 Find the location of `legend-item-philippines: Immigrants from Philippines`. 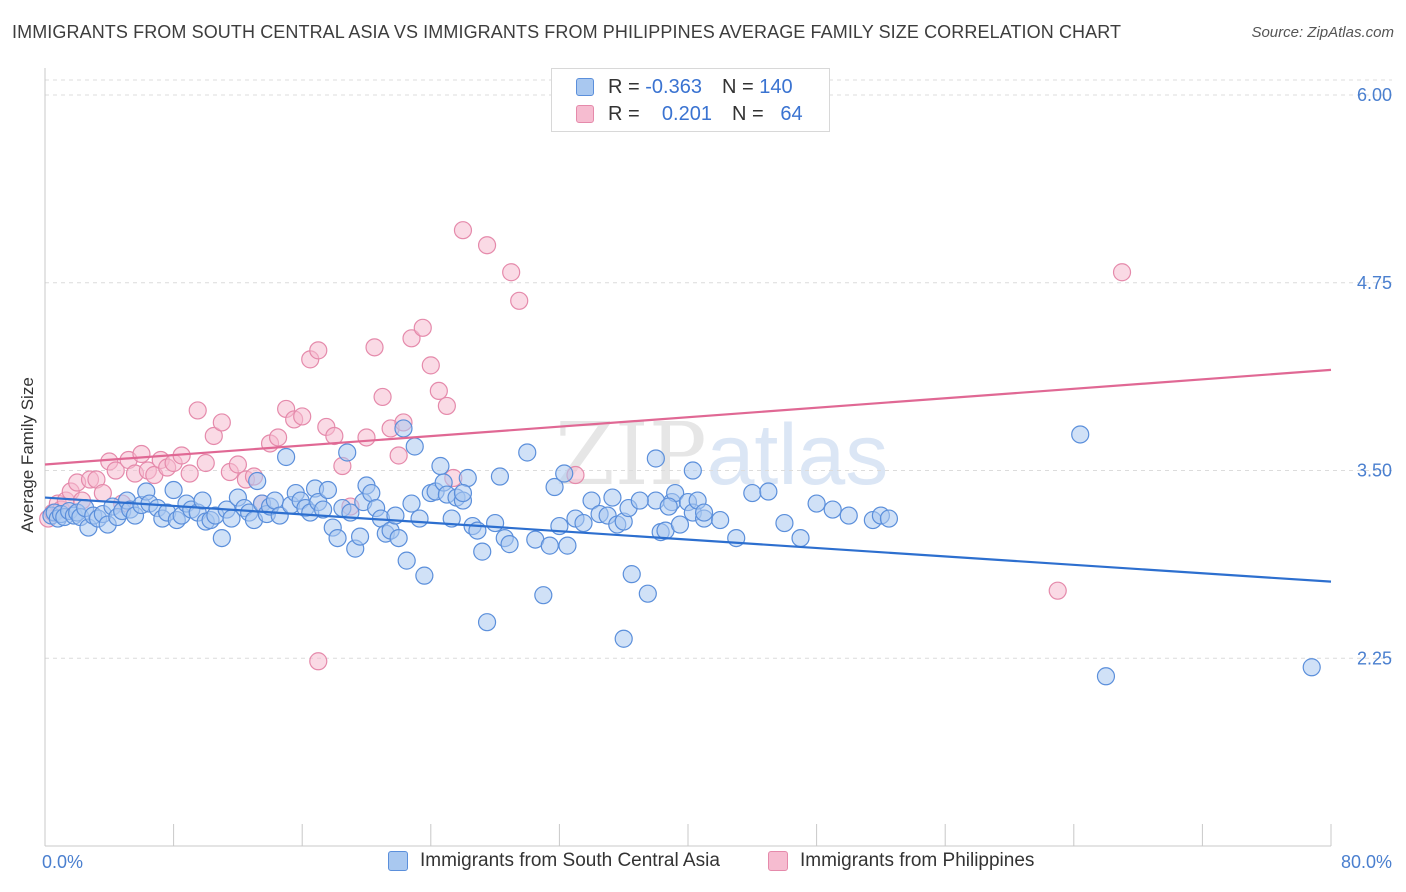

legend-item-philippines: Immigrants from Philippines is located at coordinates (901, 861).